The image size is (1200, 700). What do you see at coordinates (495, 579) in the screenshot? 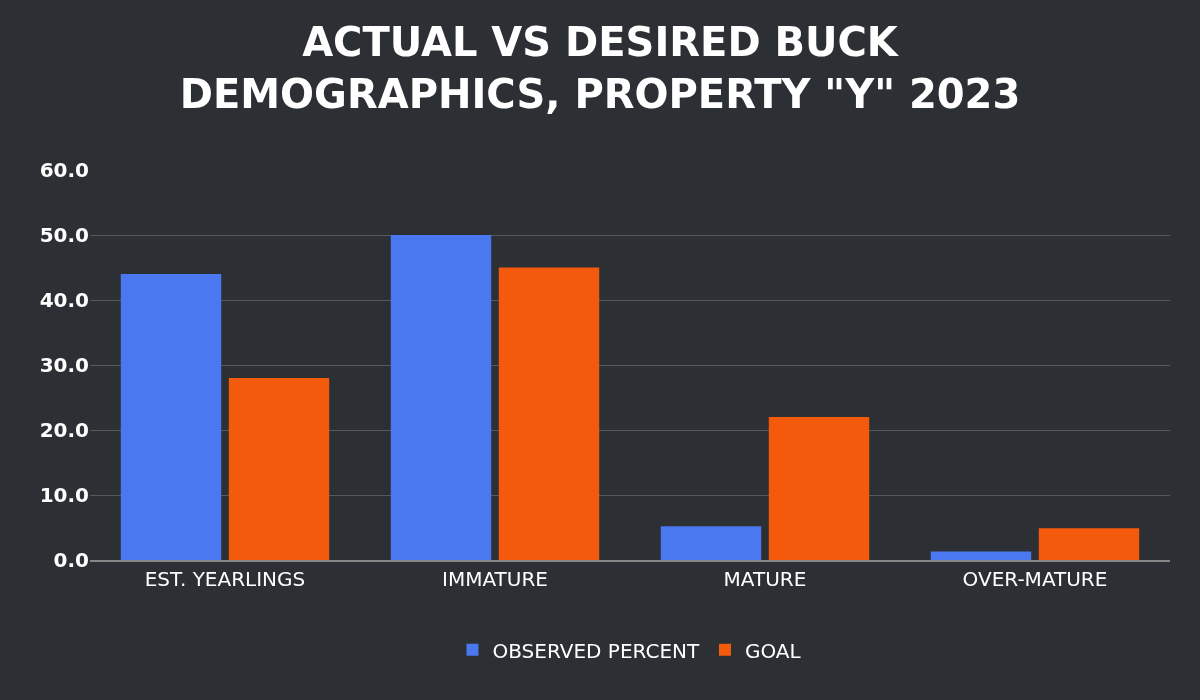
I see `x-tick-label: IMMATURE` at bounding box center [495, 579].